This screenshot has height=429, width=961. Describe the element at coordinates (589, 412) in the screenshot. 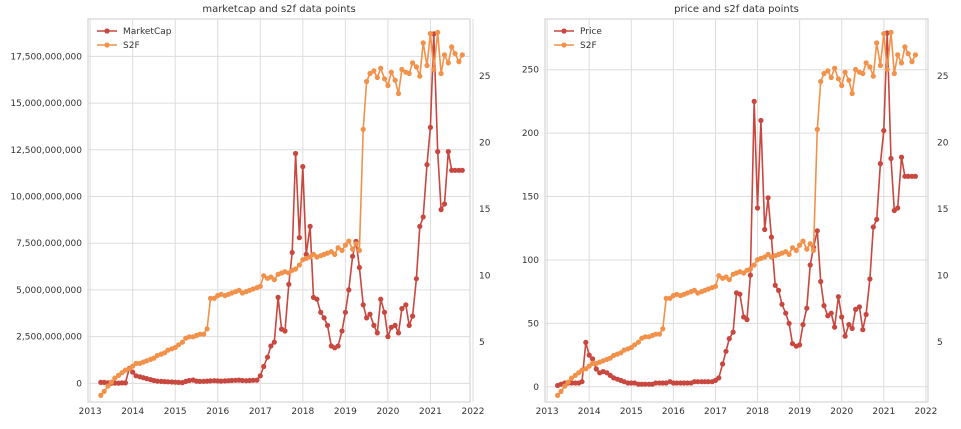

I see `x-tick-label: 2014` at that location.